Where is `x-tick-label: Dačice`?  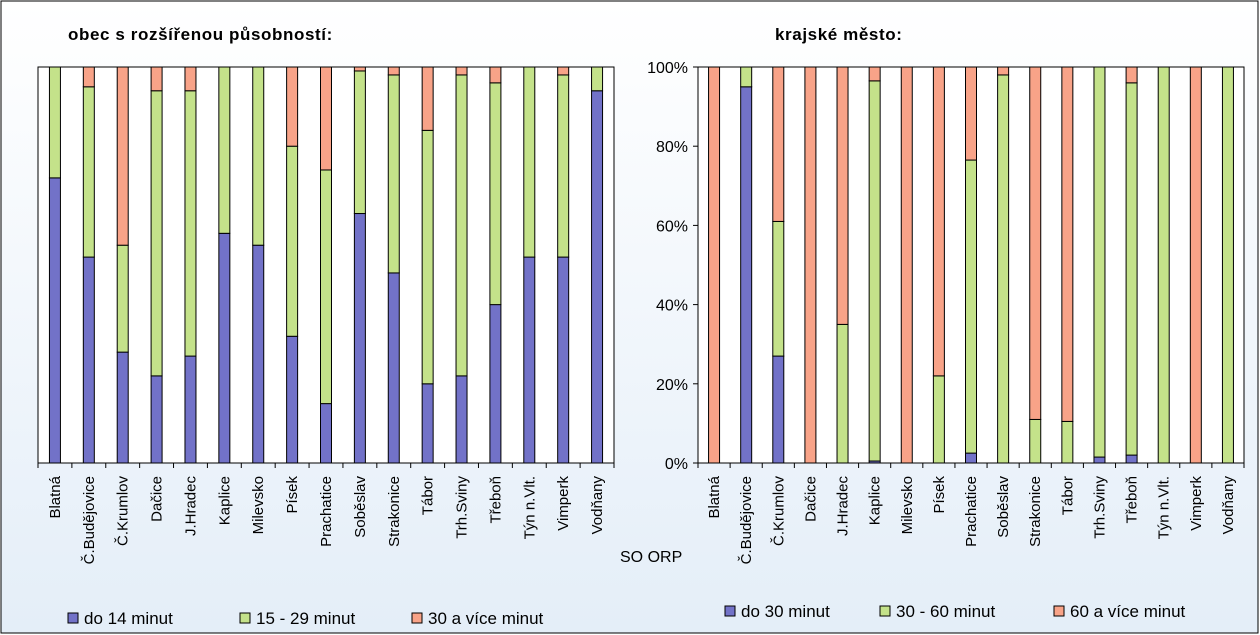
x-tick-label: Dačice is located at coordinates (810, 499).